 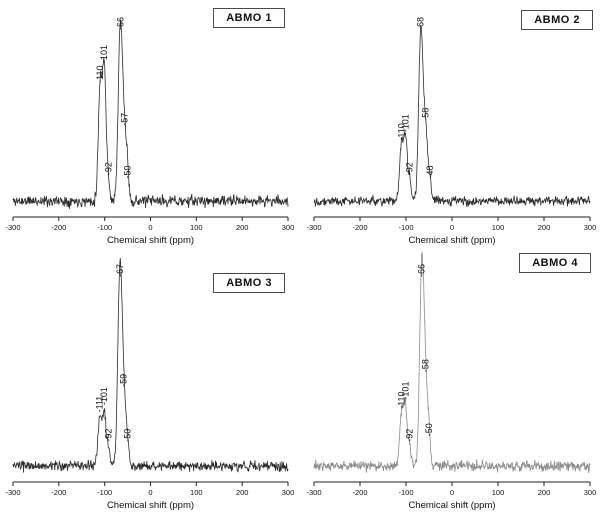 I want to click on legend-label-abmo1: ABMO 1, so click(x=249, y=18).